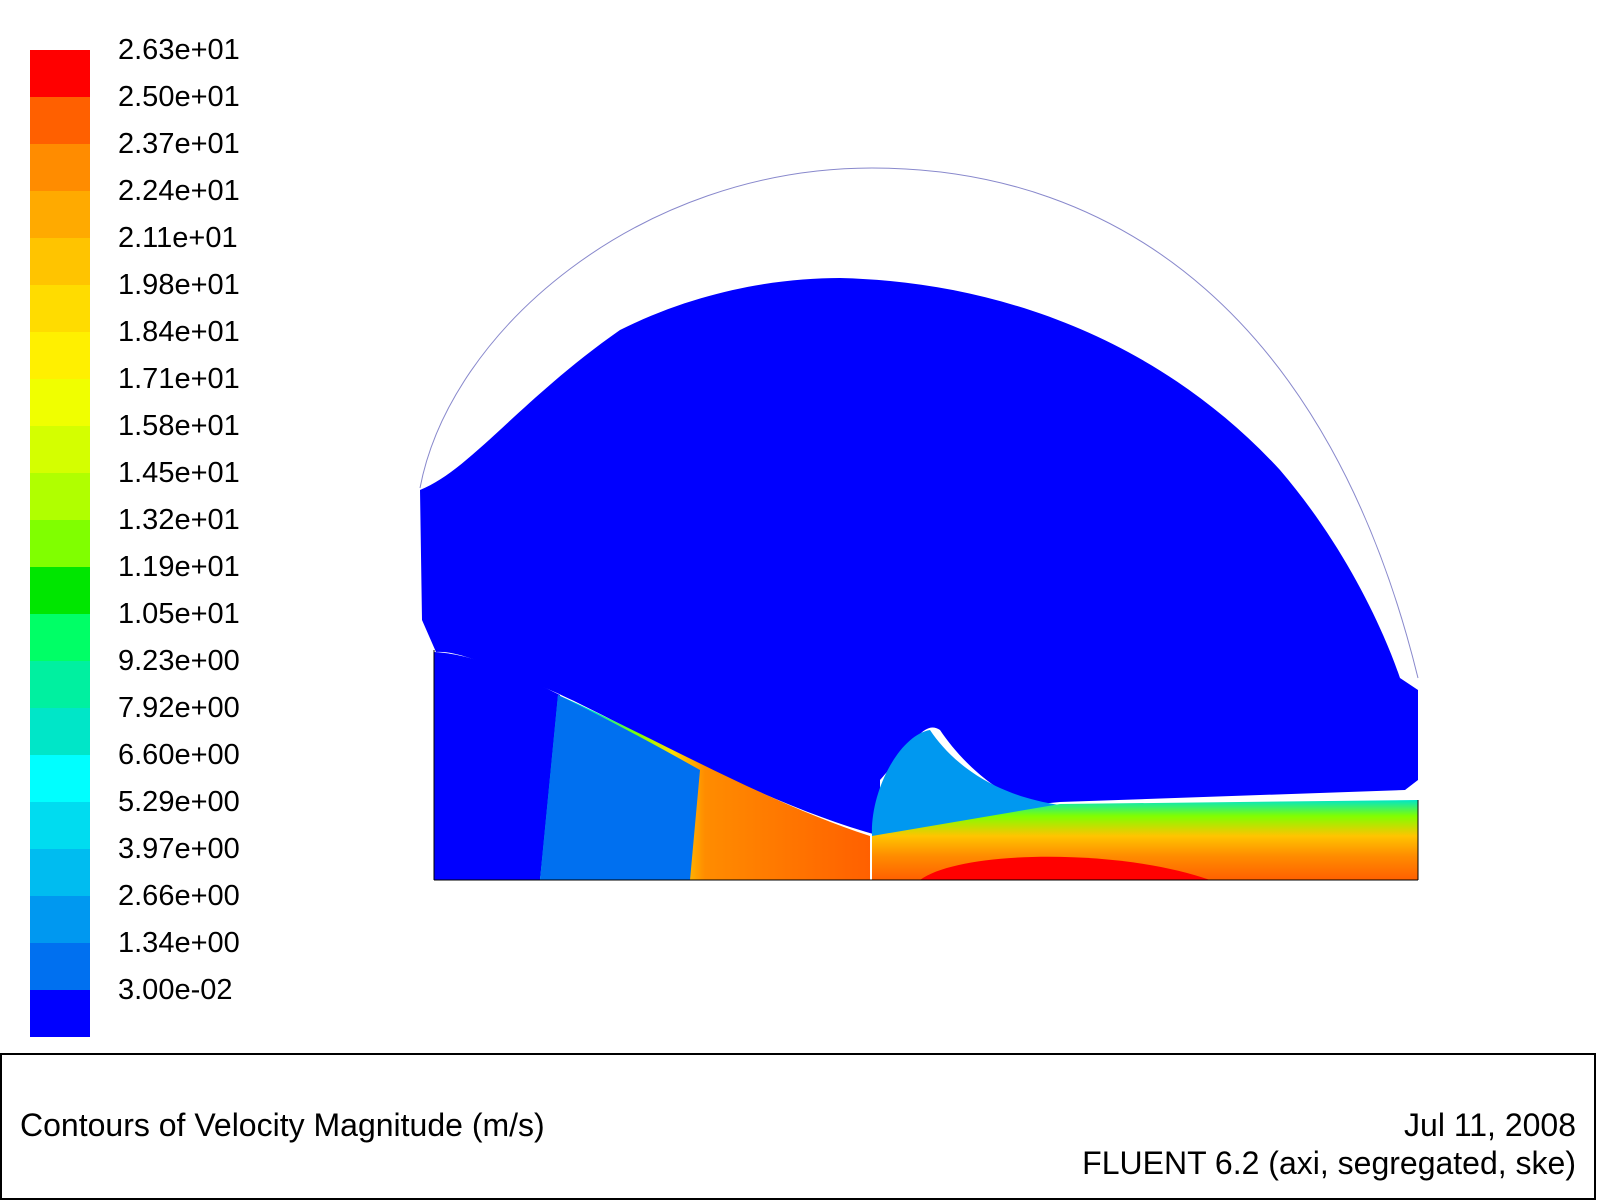  I want to click on colorbar-tick-label: 1.19e+01, so click(179, 567).